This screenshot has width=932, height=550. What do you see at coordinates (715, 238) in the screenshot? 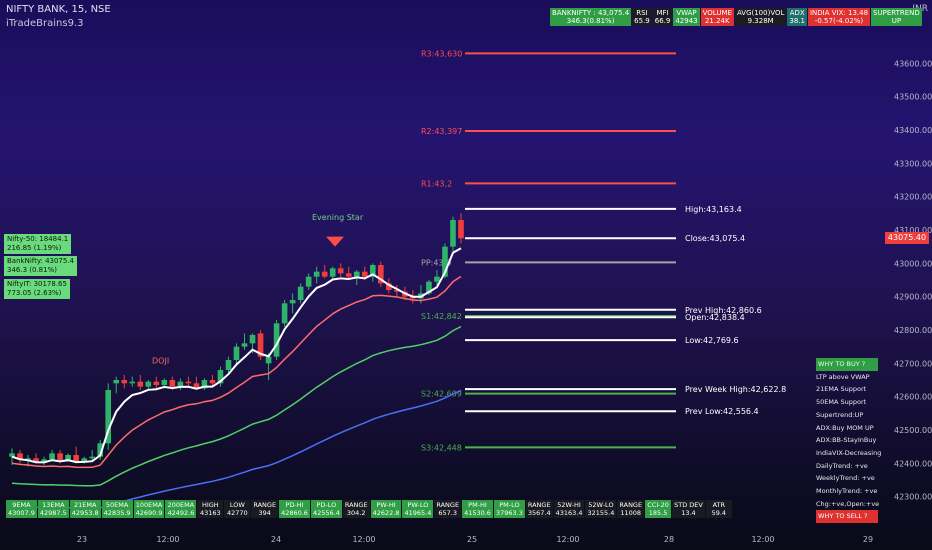
I see `price-level-label: Close:43,075.4` at bounding box center [715, 238].